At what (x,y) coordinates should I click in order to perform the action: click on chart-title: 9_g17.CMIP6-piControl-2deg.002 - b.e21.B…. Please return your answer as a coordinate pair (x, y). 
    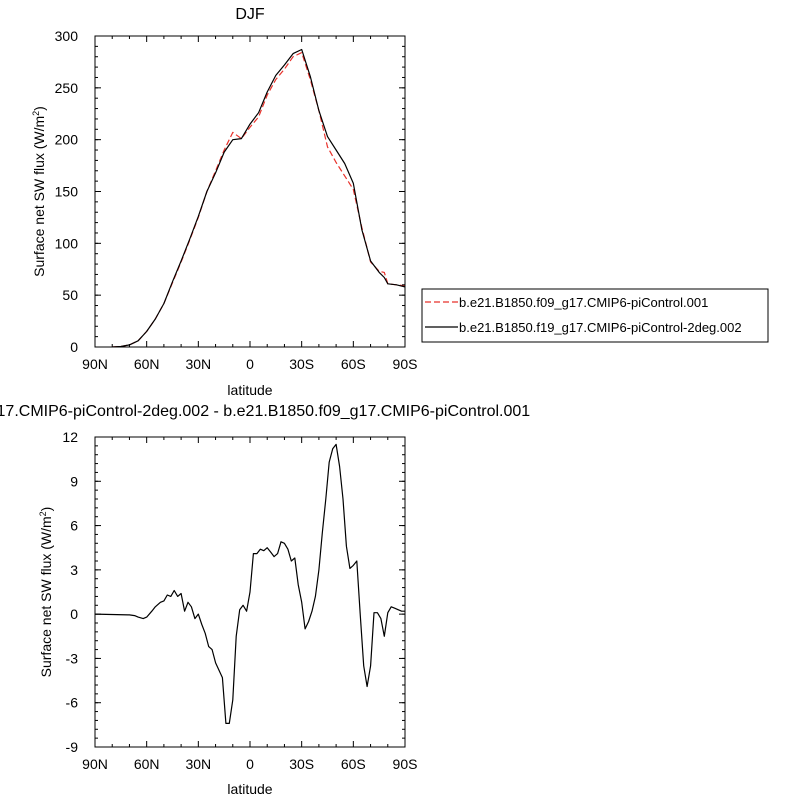
    Looking at the image, I should click on (265, 411).